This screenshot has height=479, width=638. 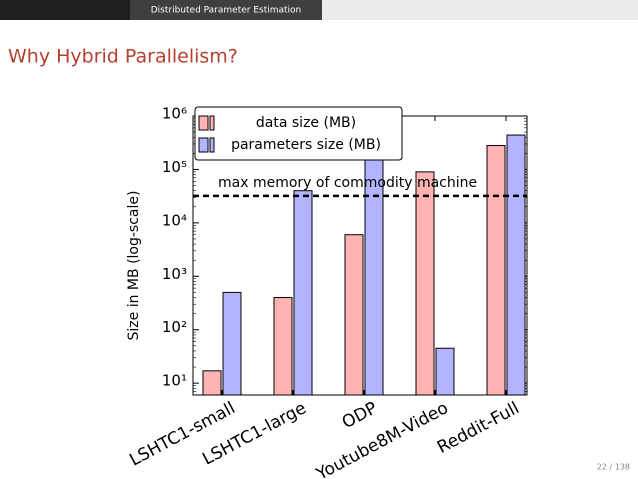 I want to click on section-tab, so click(x=226, y=10).